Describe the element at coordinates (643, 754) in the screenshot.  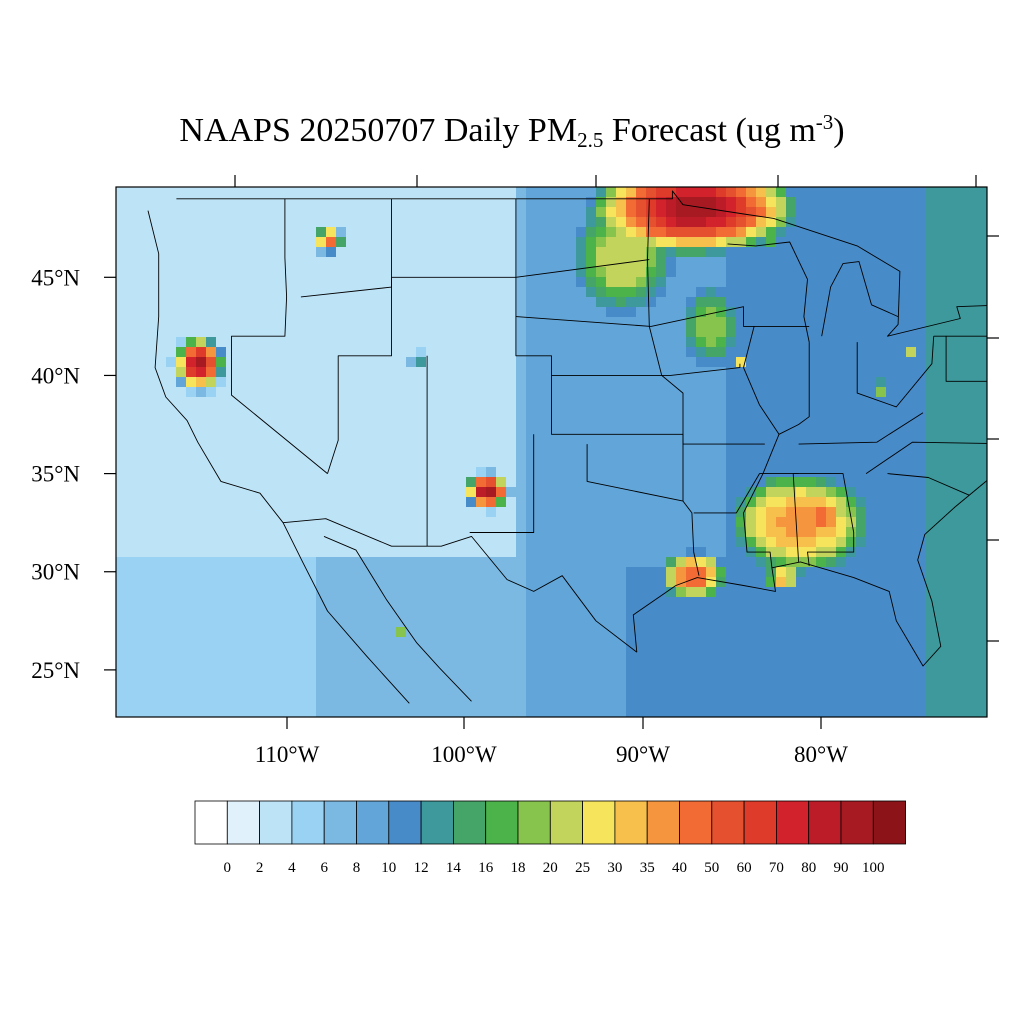
I see `lon-label: 90°W` at that location.